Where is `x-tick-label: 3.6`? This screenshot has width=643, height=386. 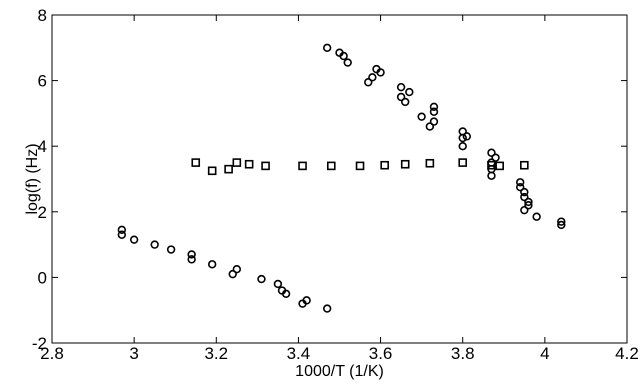 x-tick-label: 3.6 is located at coordinates (381, 353).